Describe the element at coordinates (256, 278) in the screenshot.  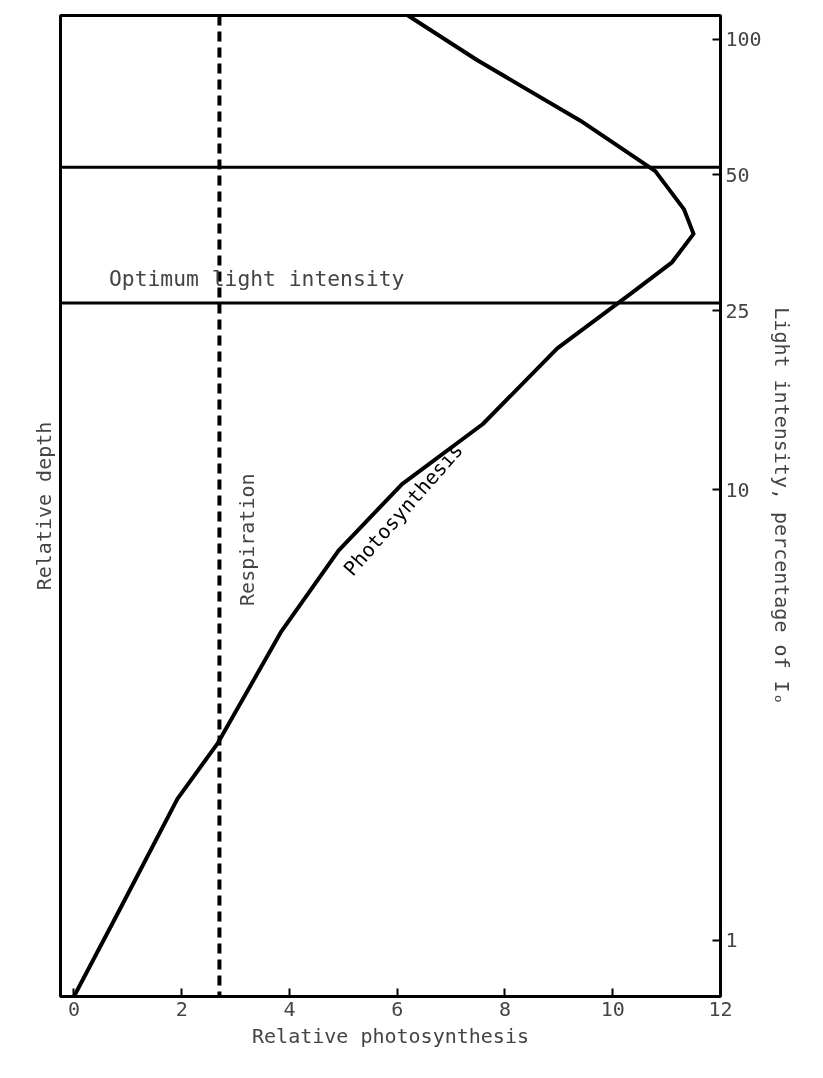
I see `ref-line-label: Optimum light intensity` at that location.